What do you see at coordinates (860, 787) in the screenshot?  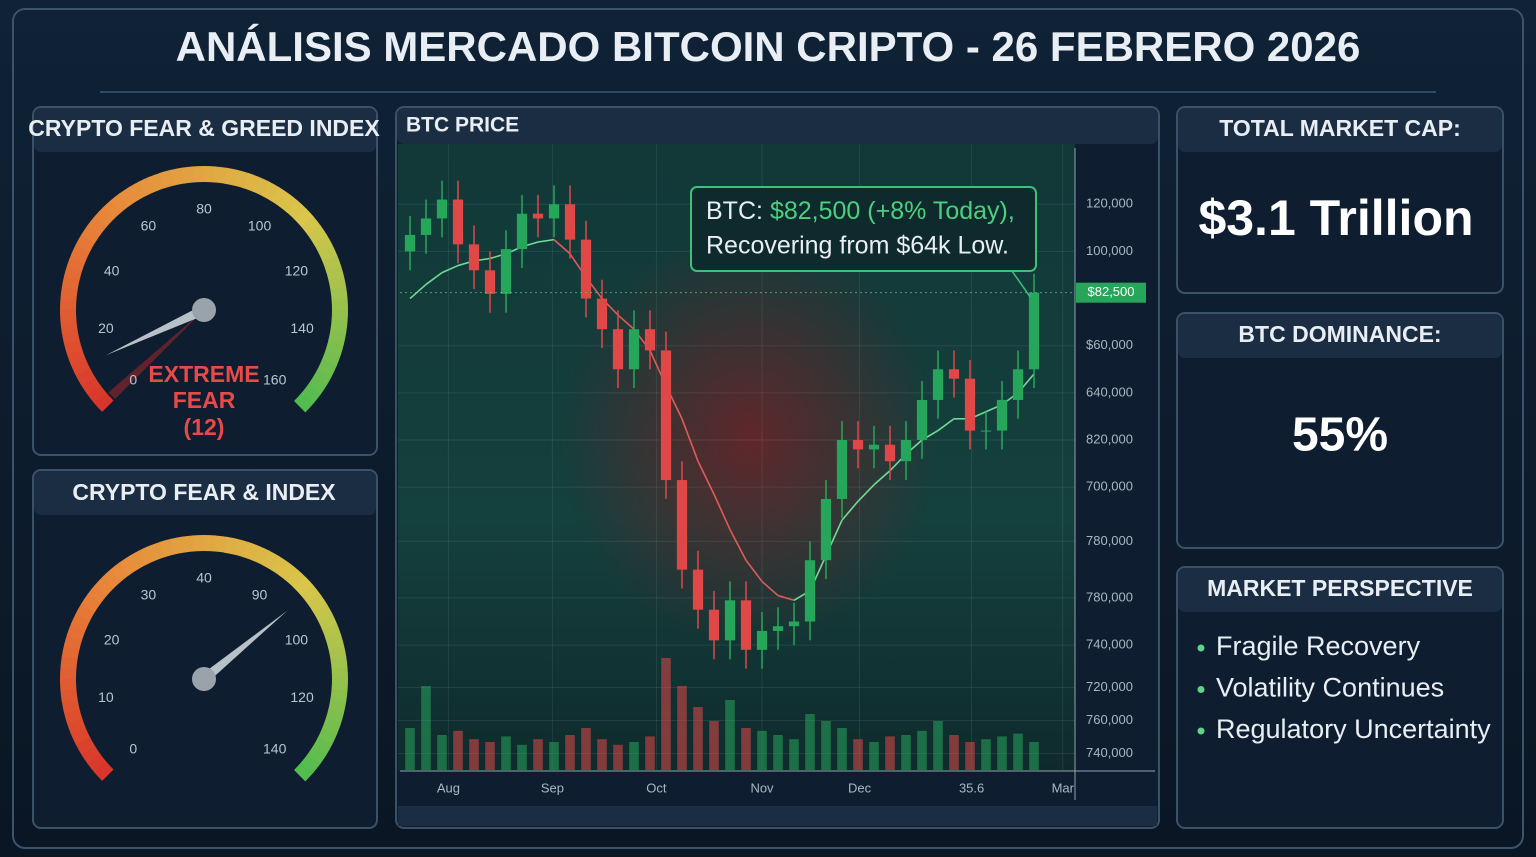 I see `x-tick-label: Dec` at bounding box center [860, 787].